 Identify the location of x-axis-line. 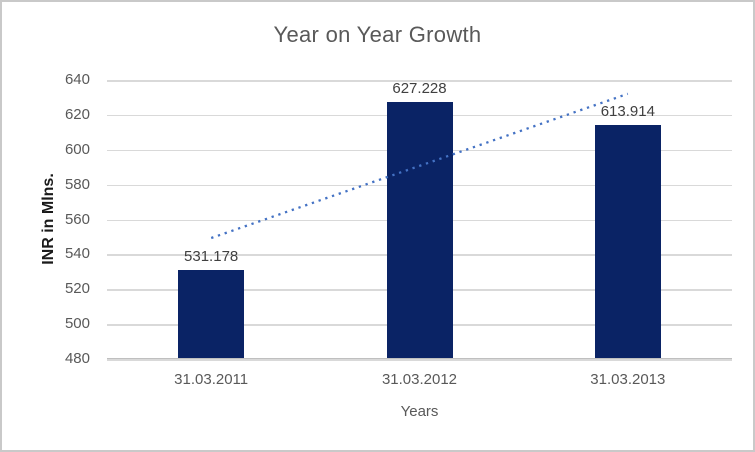
(419, 358).